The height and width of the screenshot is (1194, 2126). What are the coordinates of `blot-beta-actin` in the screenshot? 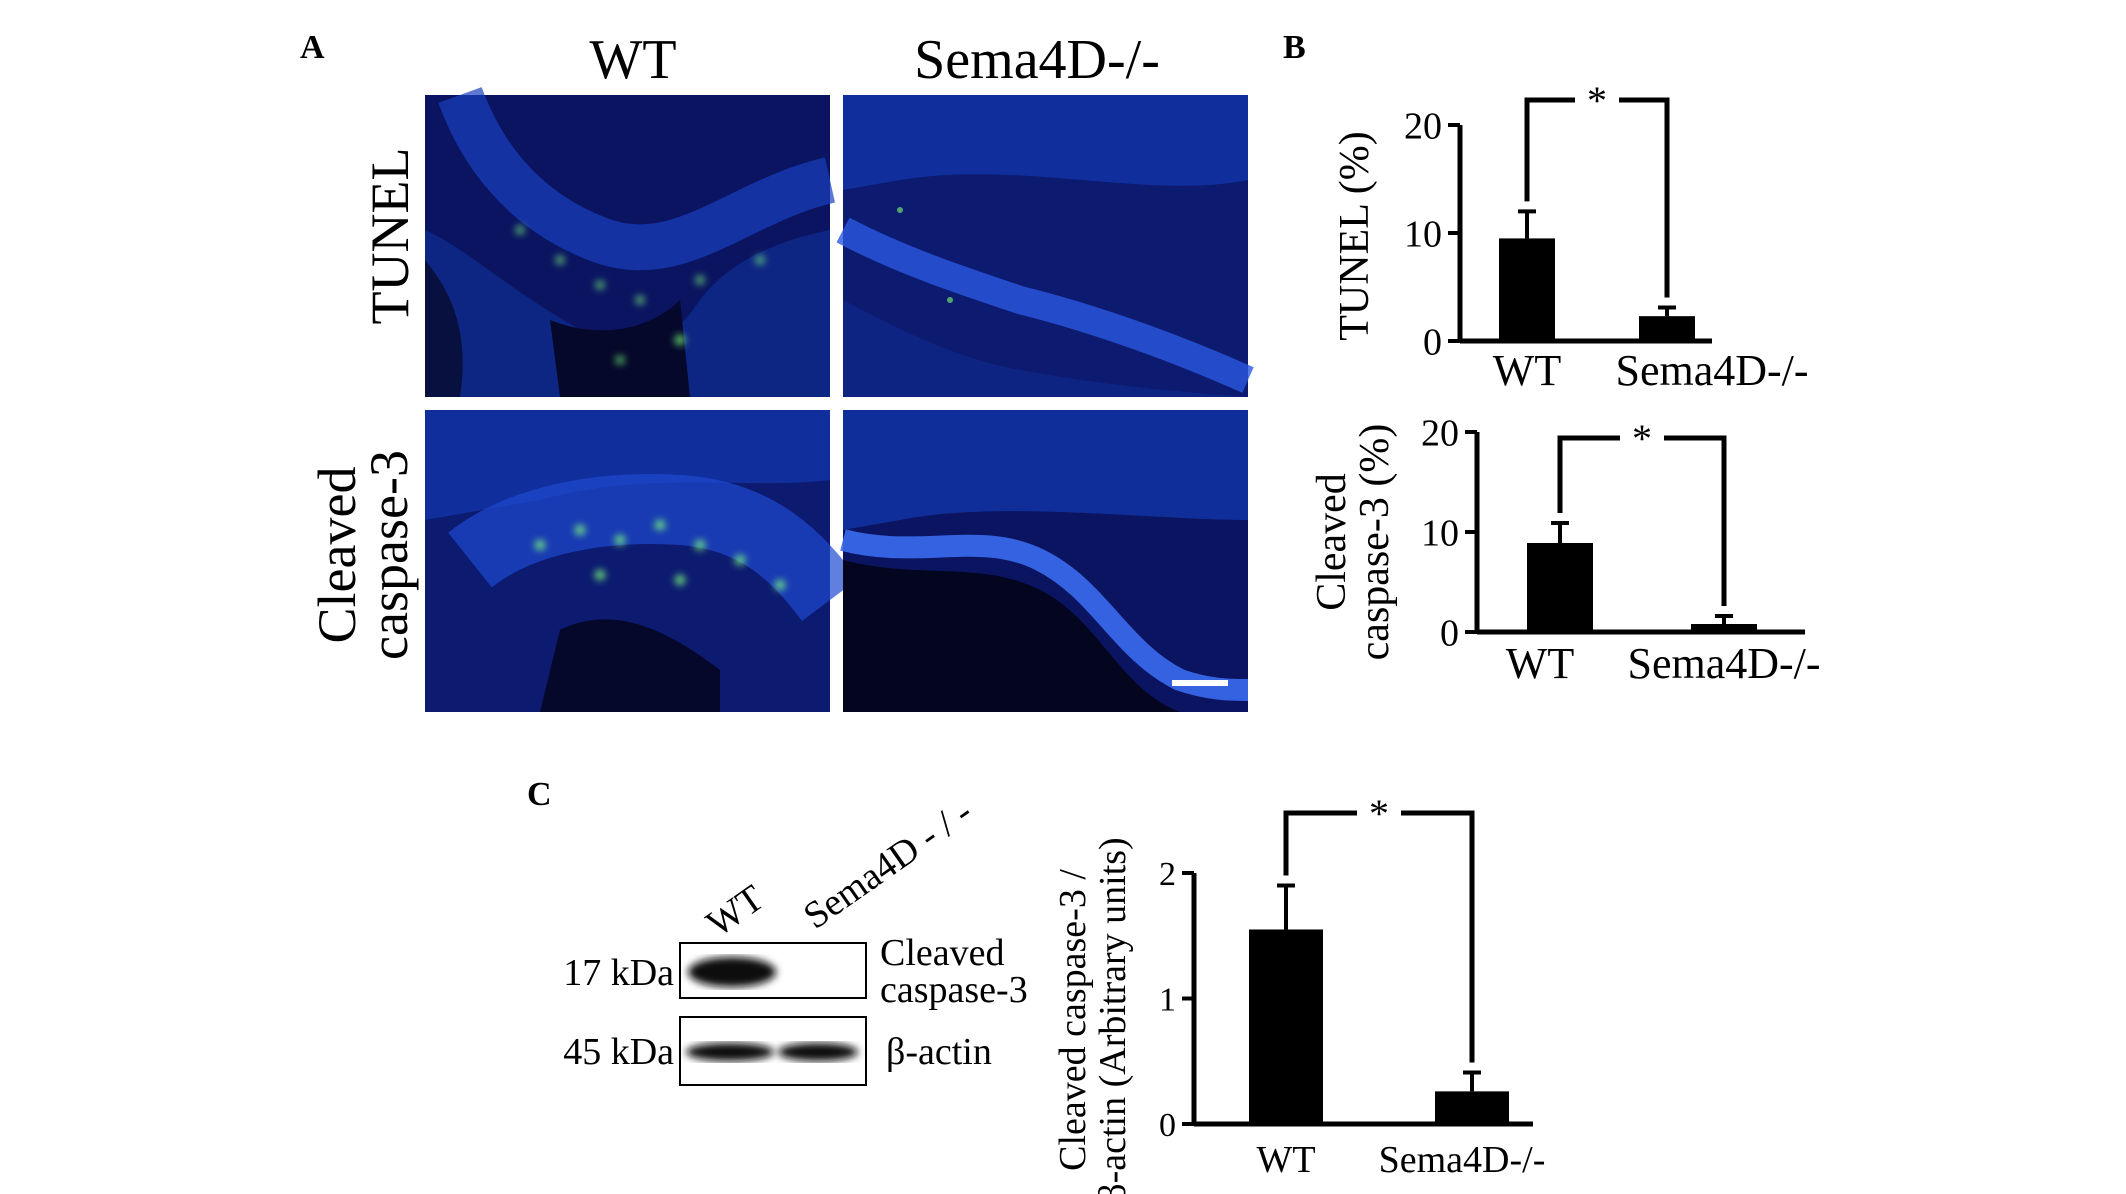 It's located at (773, 1051).